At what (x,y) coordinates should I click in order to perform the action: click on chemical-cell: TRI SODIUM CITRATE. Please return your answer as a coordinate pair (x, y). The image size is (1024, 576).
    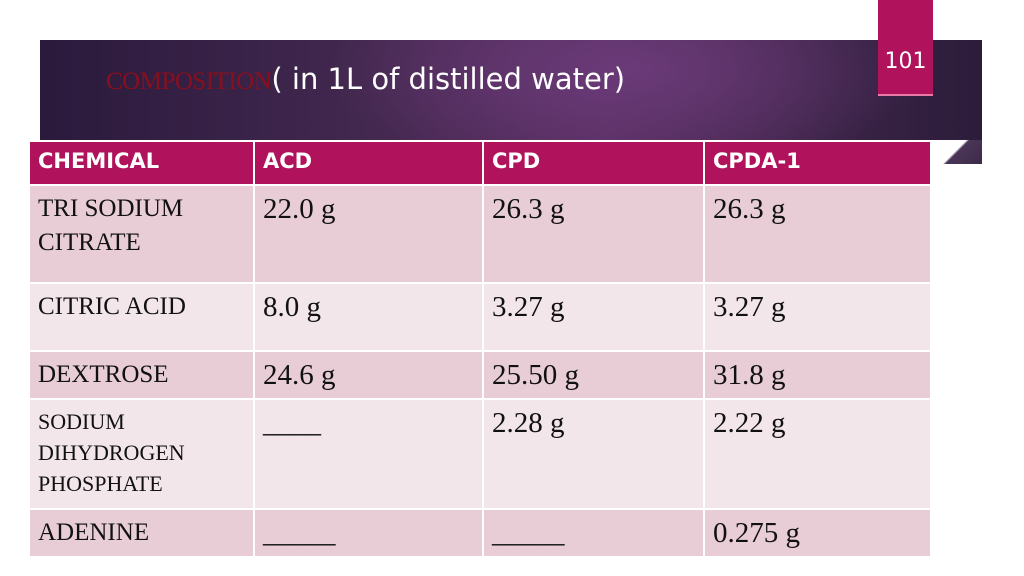
    Looking at the image, I should click on (141, 234).